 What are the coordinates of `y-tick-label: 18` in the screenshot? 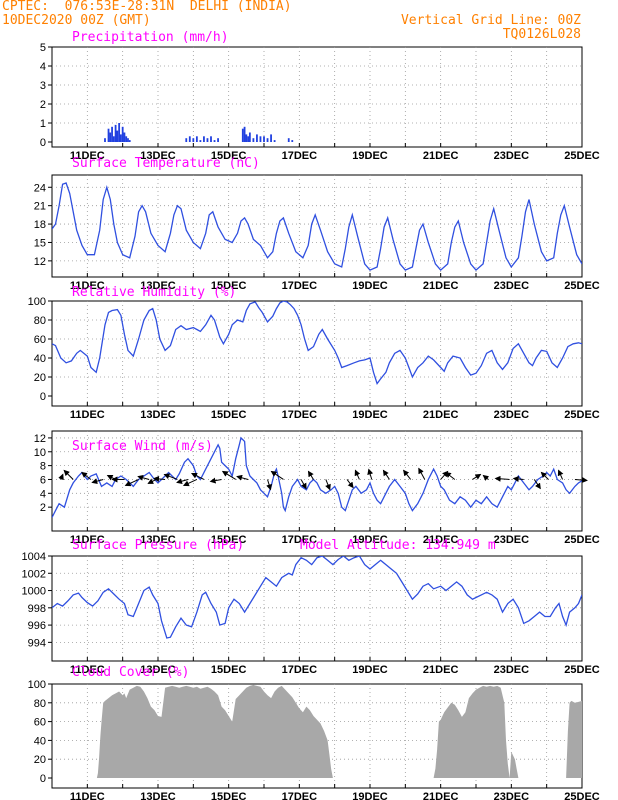 It's located at (40, 225).